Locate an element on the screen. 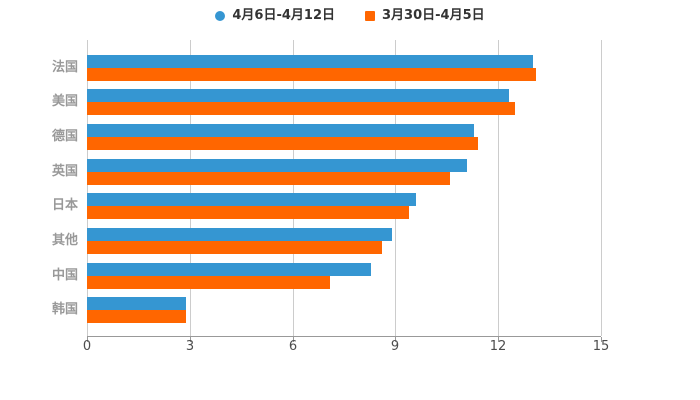  category-label: 其他 is located at coordinates (64, 240).